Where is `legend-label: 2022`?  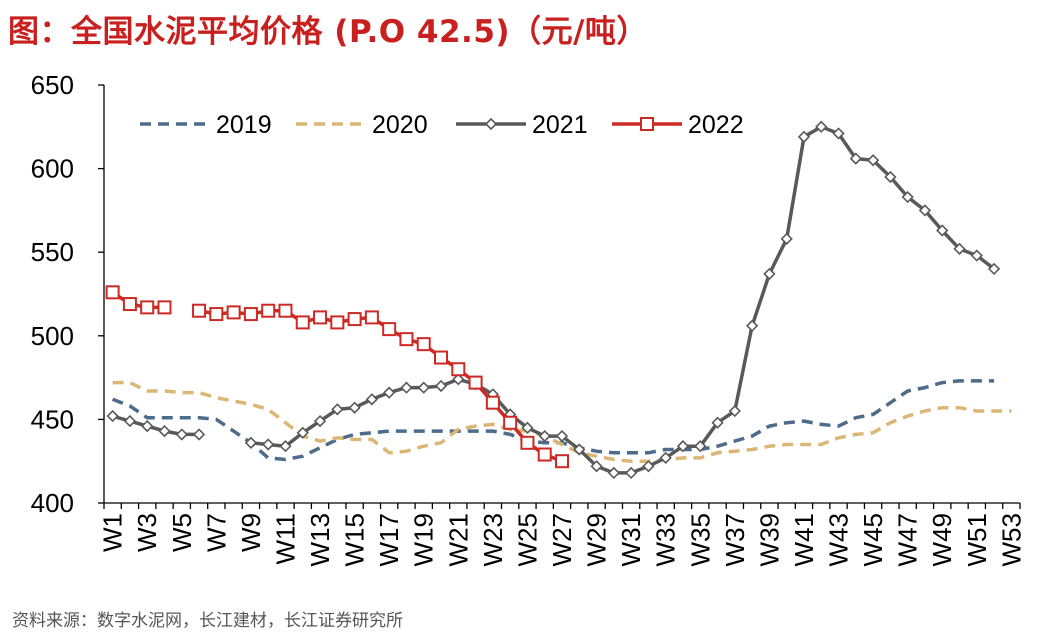
legend-label: 2022 is located at coordinates (716, 125).